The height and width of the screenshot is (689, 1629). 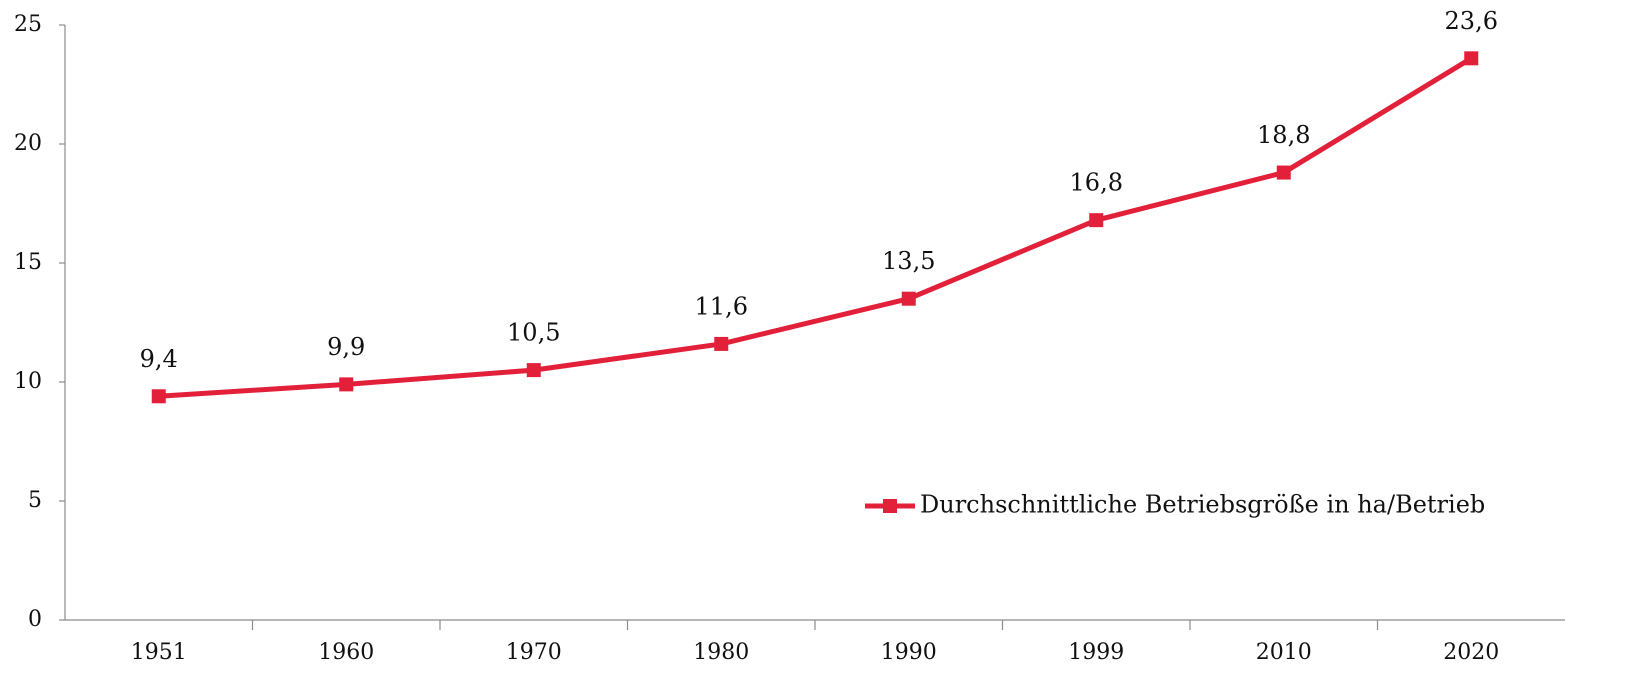 What do you see at coordinates (890, 506) in the screenshot?
I see `legend-marker` at bounding box center [890, 506].